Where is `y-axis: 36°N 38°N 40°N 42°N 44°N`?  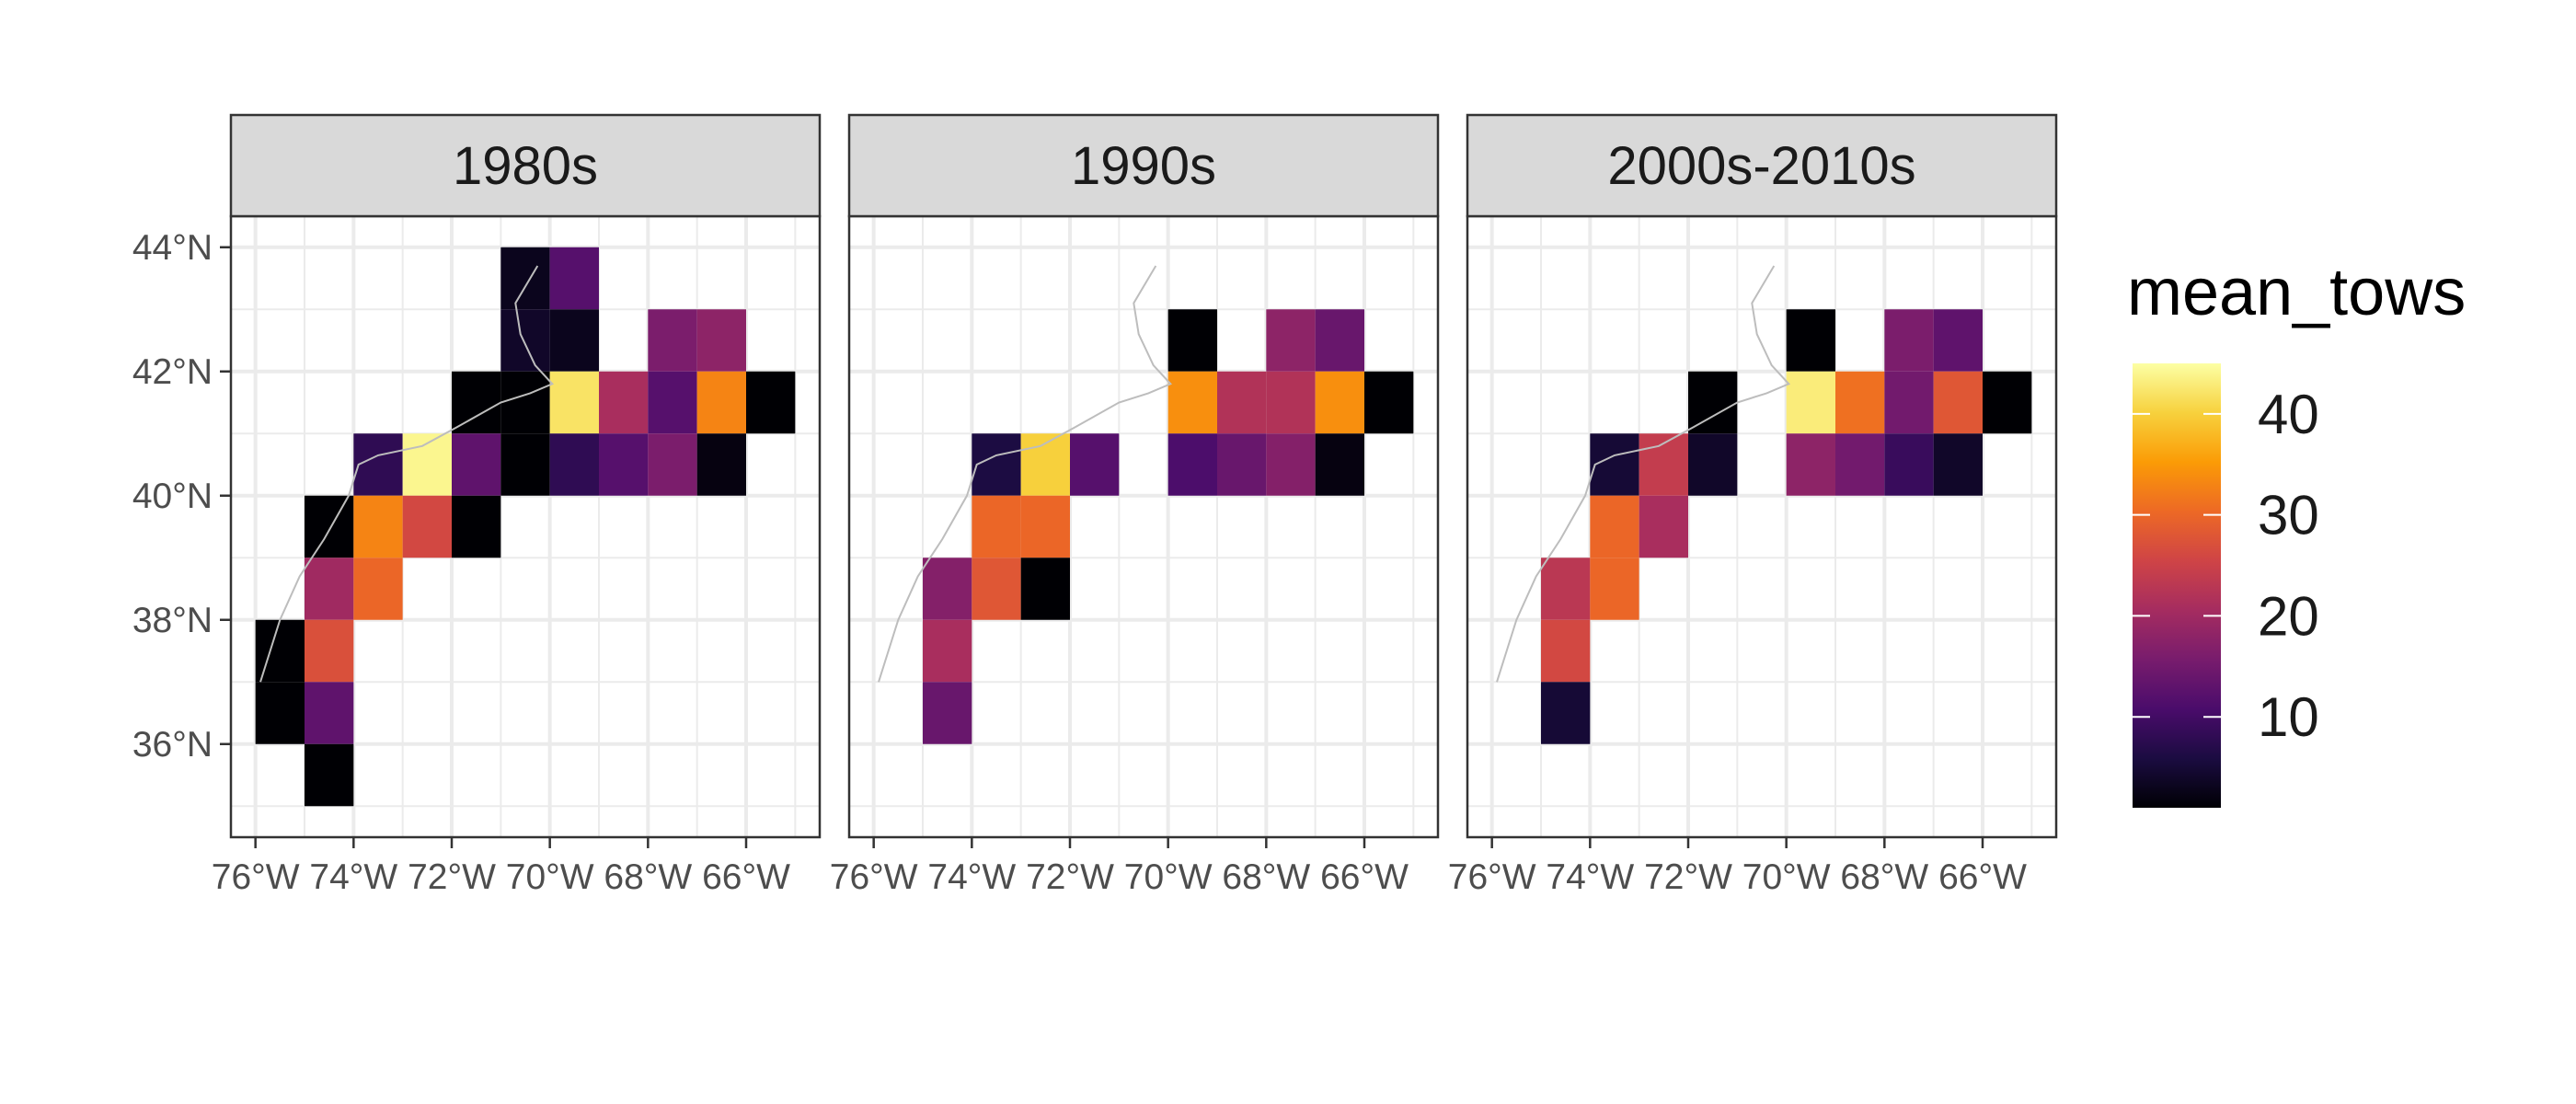
y-axis: 36°N 38°N 40°N 42°N 44°N is located at coordinates (181, 496).